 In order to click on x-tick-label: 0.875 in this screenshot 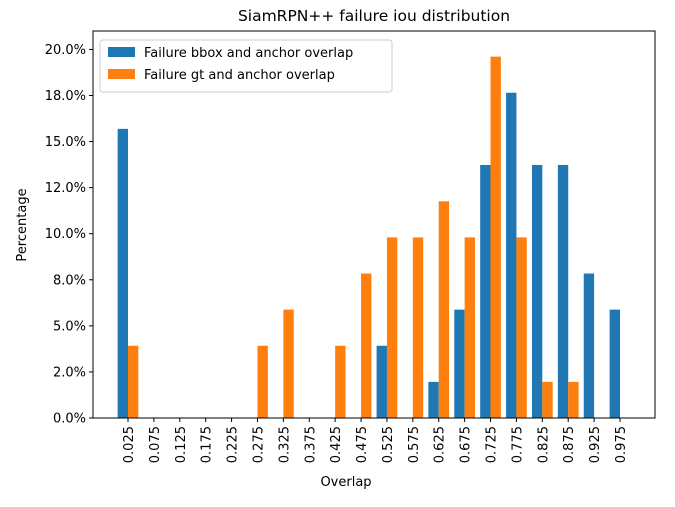, I will do `click(569, 444)`.